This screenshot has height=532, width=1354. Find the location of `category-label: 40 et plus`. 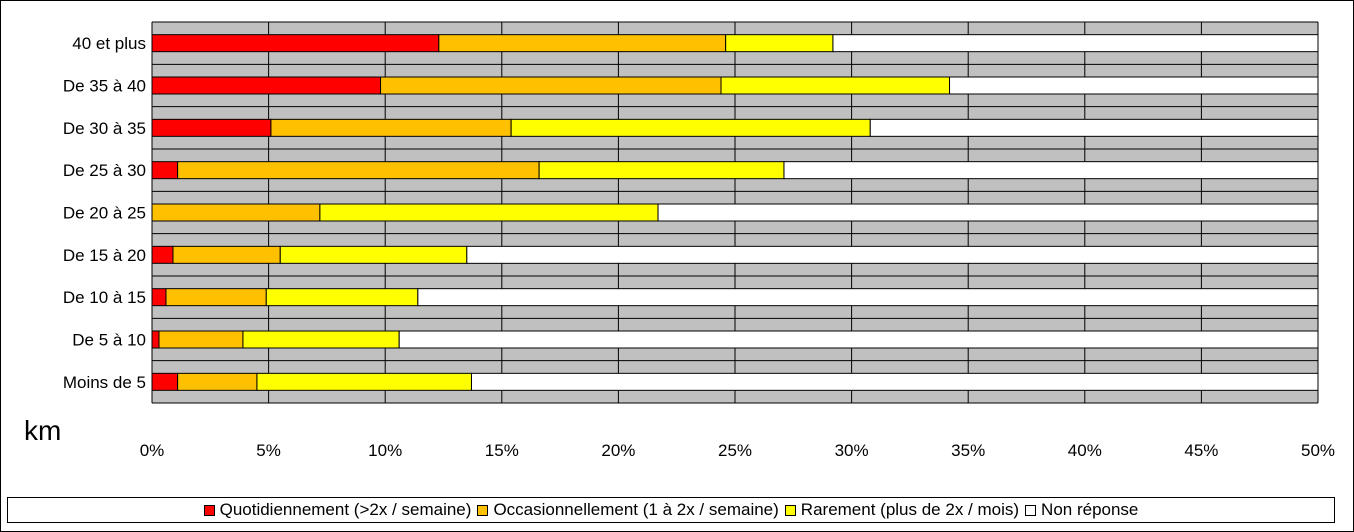

category-label: 40 et plus is located at coordinates (109, 43).